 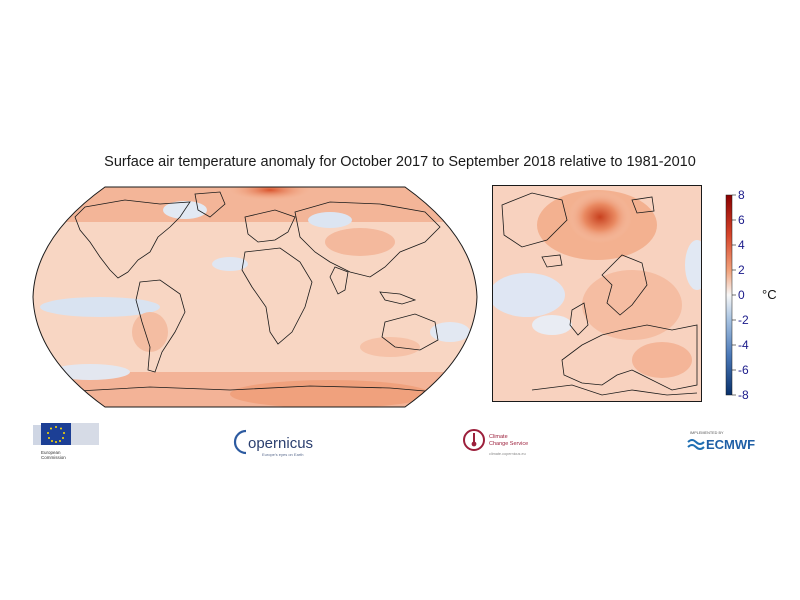 I want to click on colorbar-tick-label: -2, so click(x=743, y=320).